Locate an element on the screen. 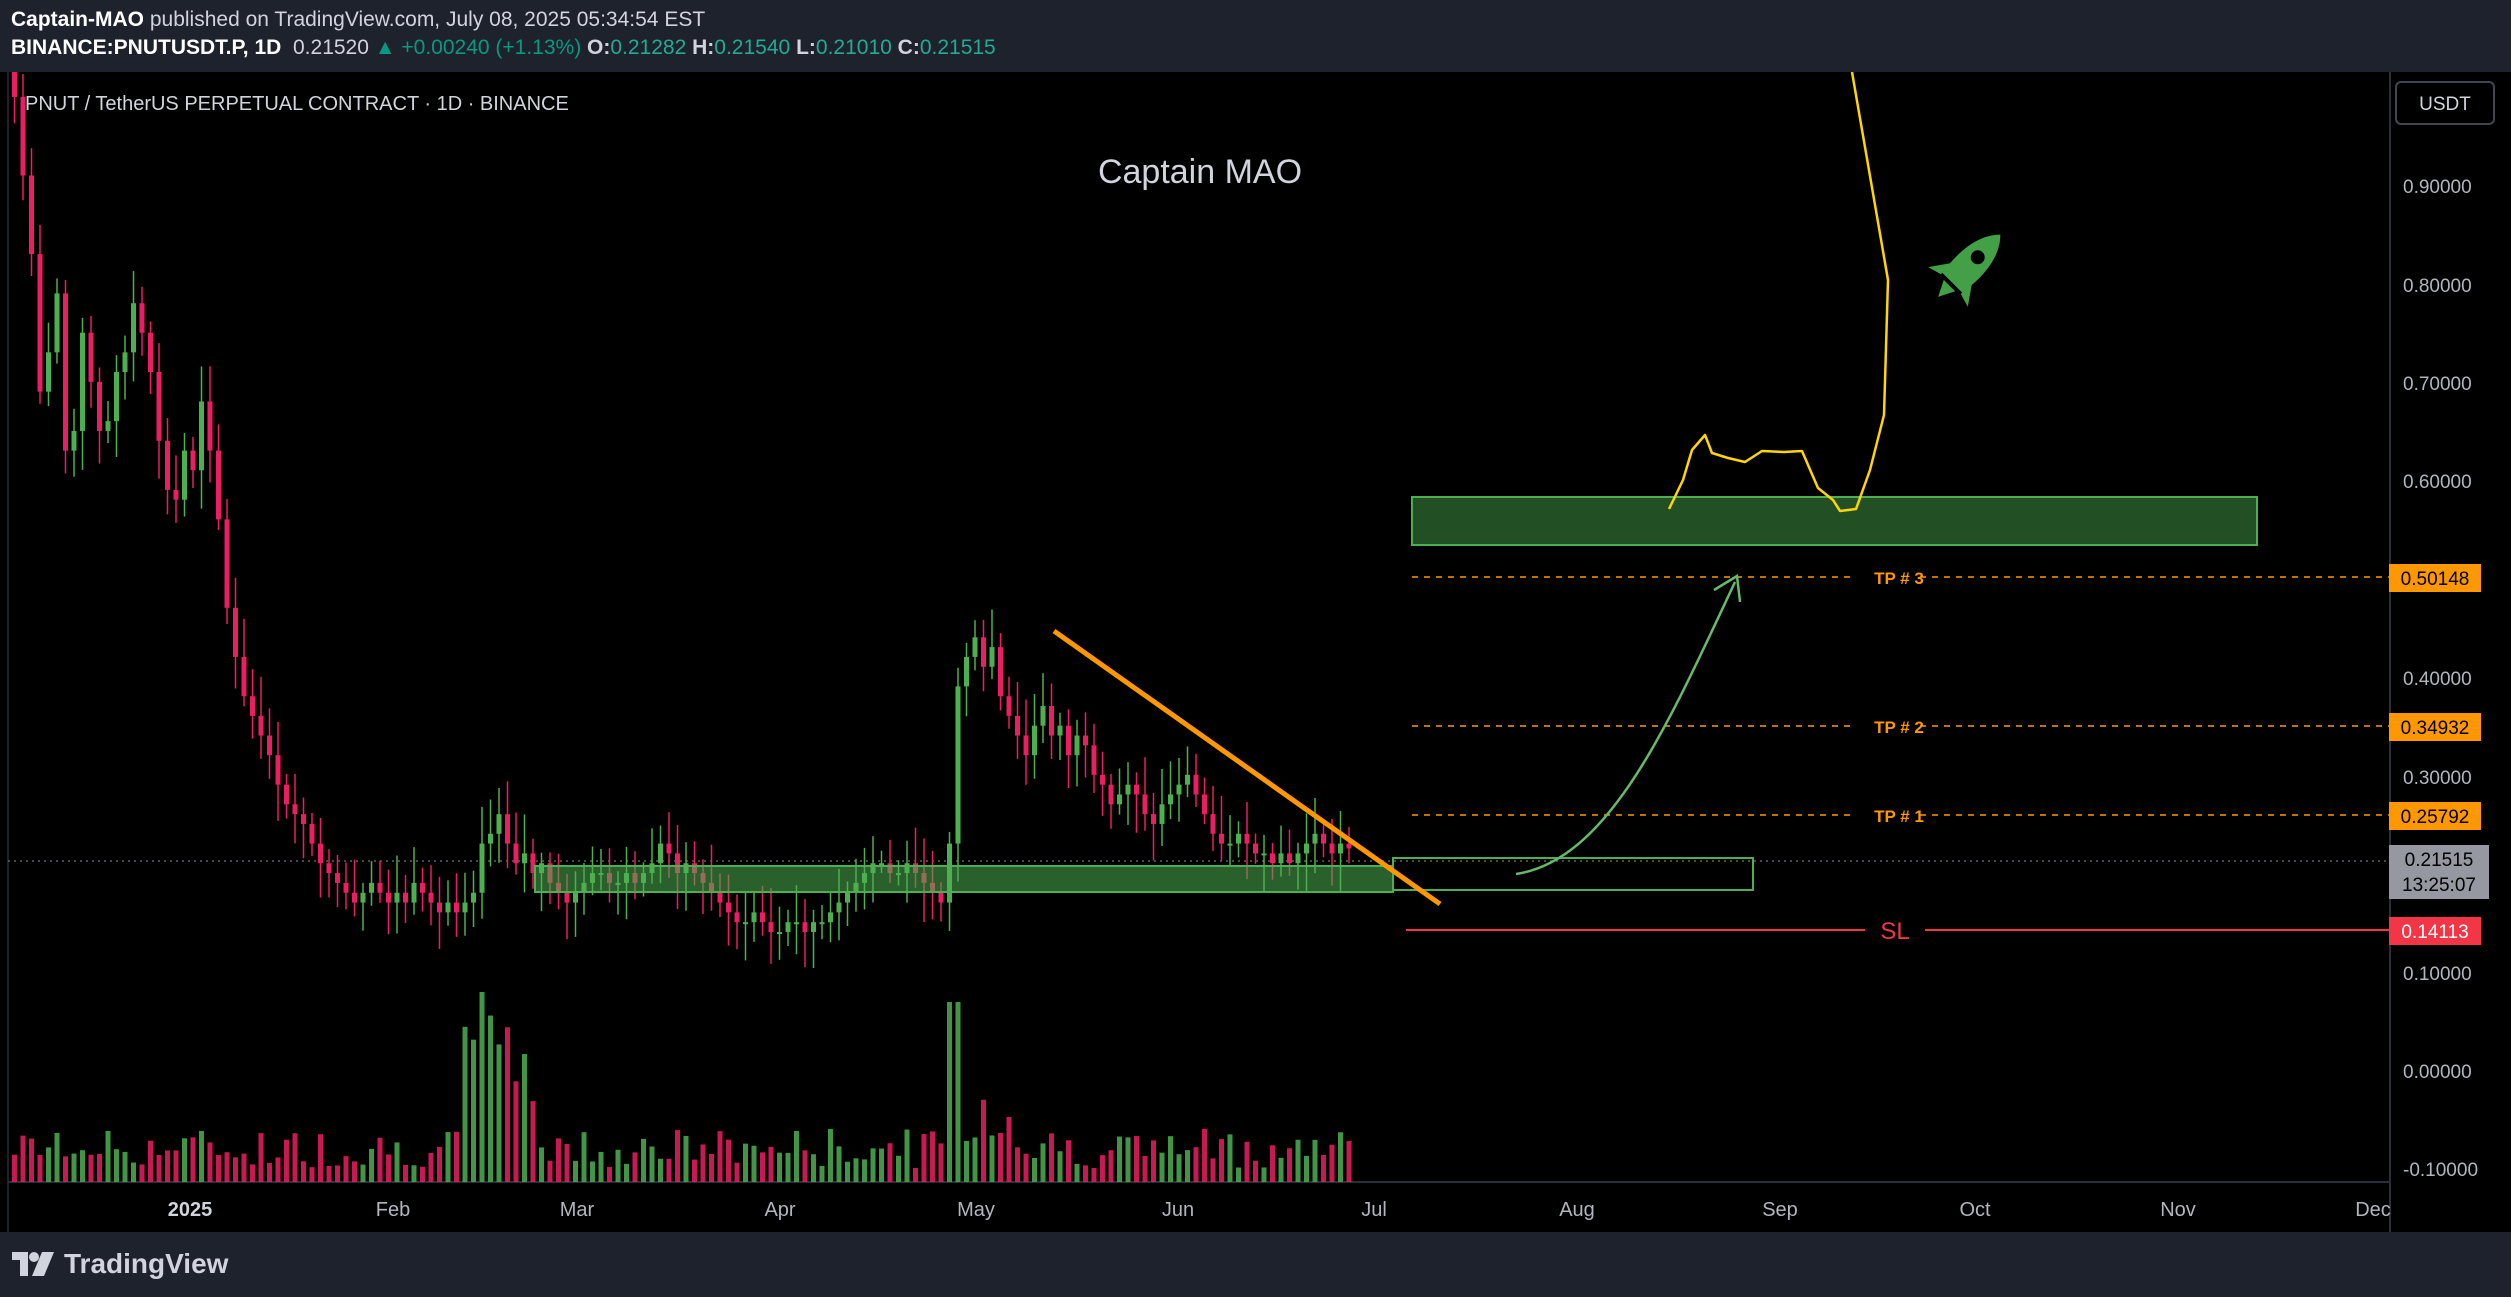 The height and width of the screenshot is (1297, 2511). x-tick: Mar is located at coordinates (577, 1210).